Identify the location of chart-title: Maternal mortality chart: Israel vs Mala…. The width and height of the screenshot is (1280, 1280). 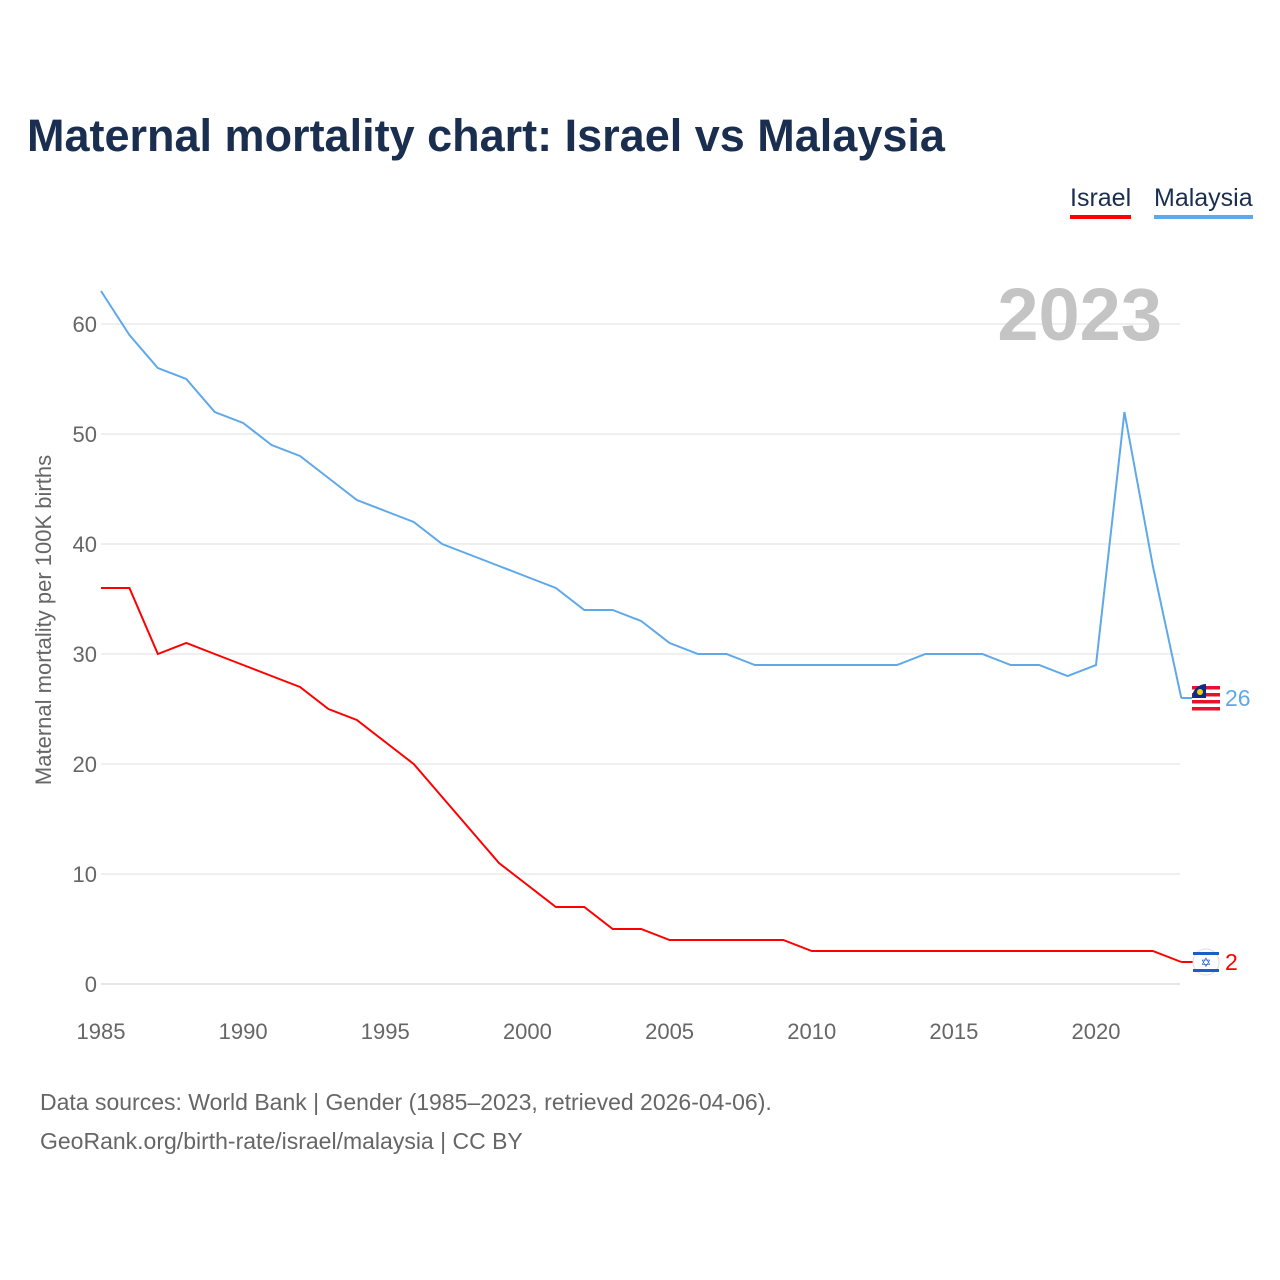
(486, 135).